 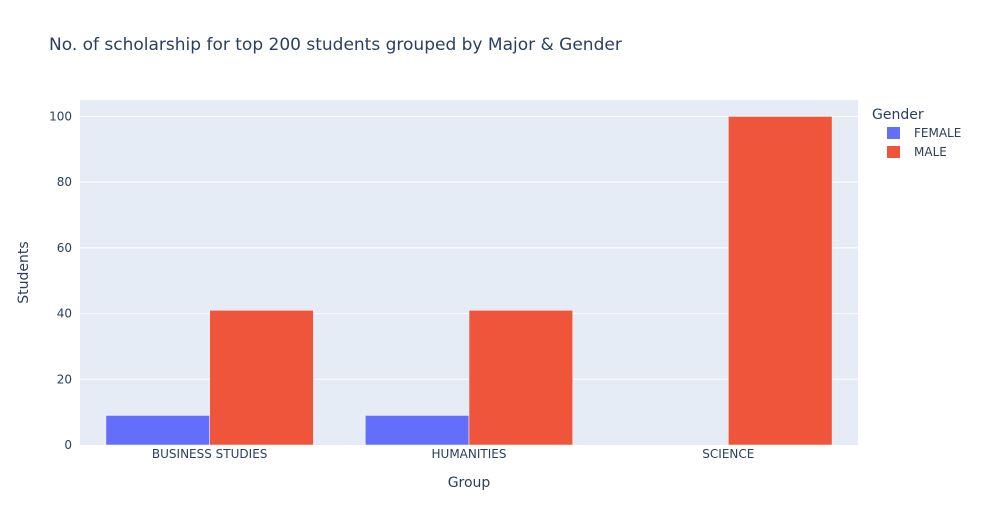 I want to click on y-axis-label: Students, so click(x=24, y=272).